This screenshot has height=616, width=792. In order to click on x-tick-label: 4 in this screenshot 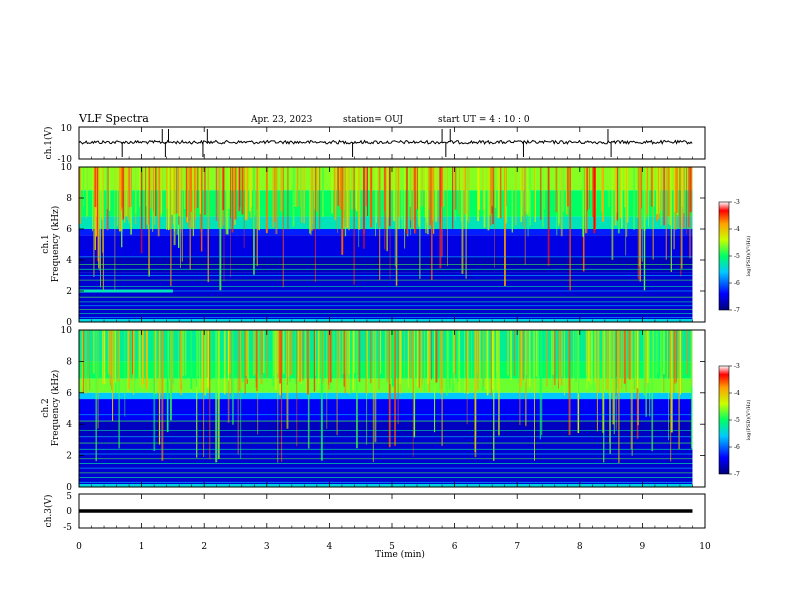, I will do `click(330, 547)`.